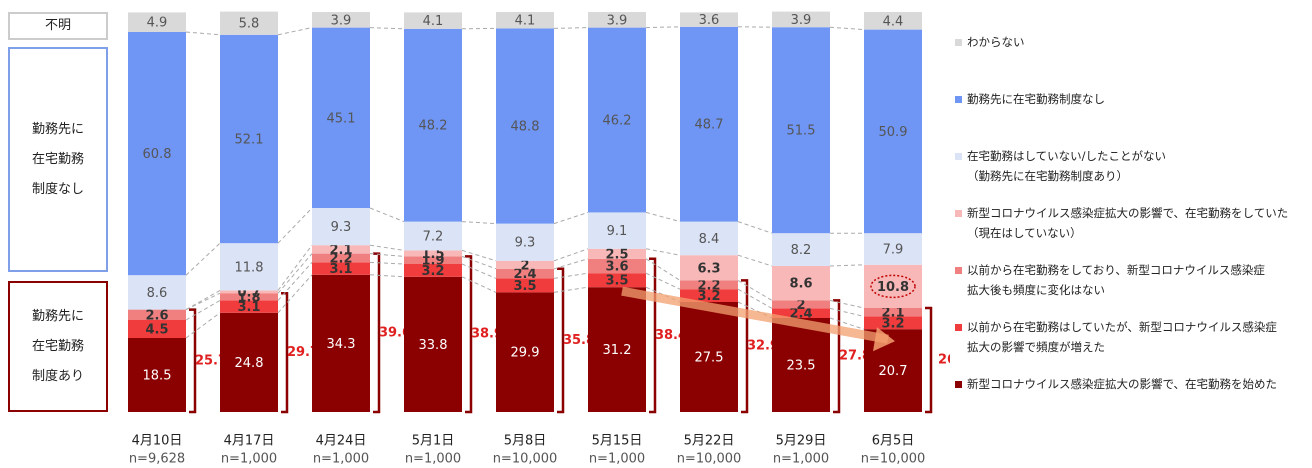 This screenshot has height=468, width=1312. I want to click on value-label: 46.2, so click(617, 121).